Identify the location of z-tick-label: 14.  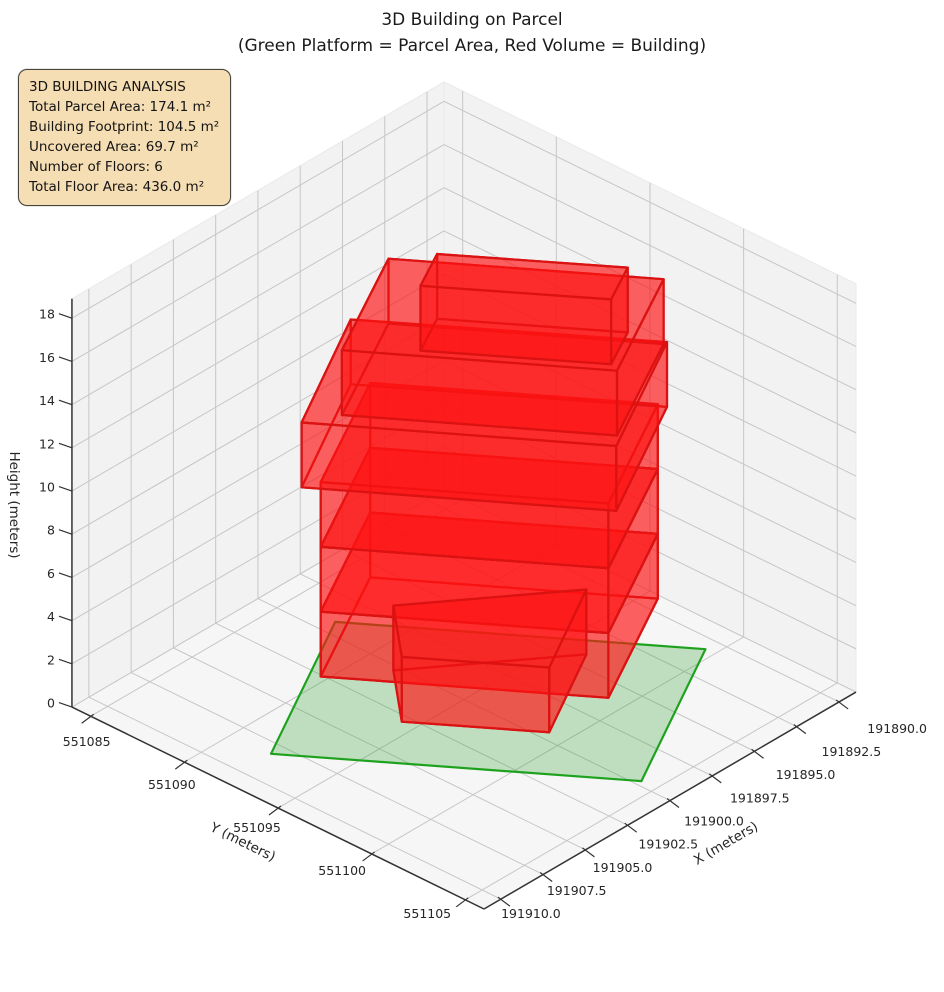
(47, 400).